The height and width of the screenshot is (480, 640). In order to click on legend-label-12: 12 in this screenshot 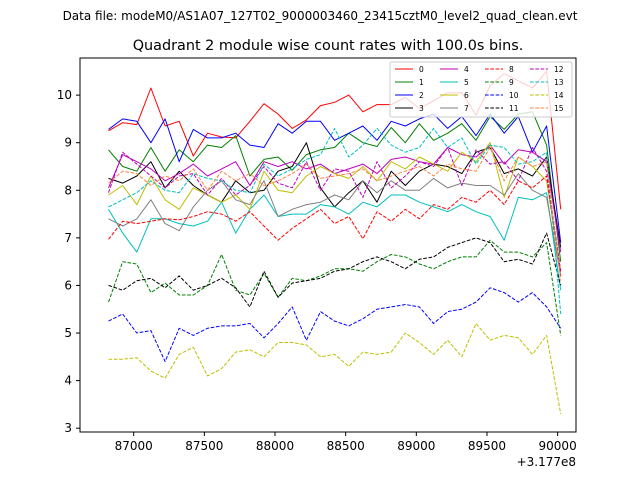, I will do `click(559, 69)`.